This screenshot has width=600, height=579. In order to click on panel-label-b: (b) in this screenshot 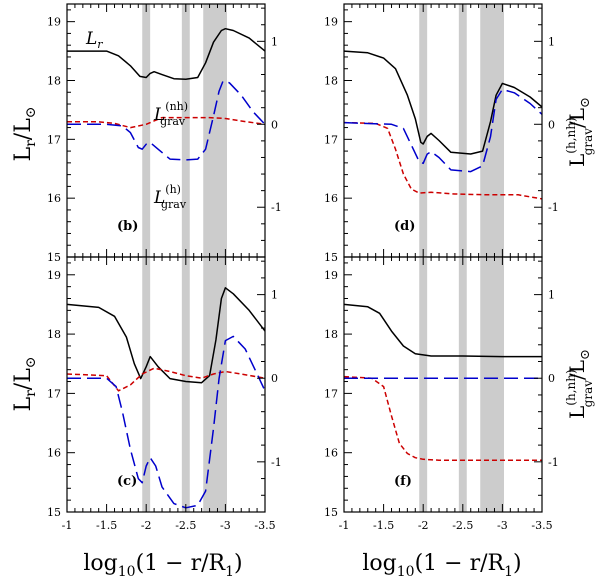, I will do `click(127, 226)`.